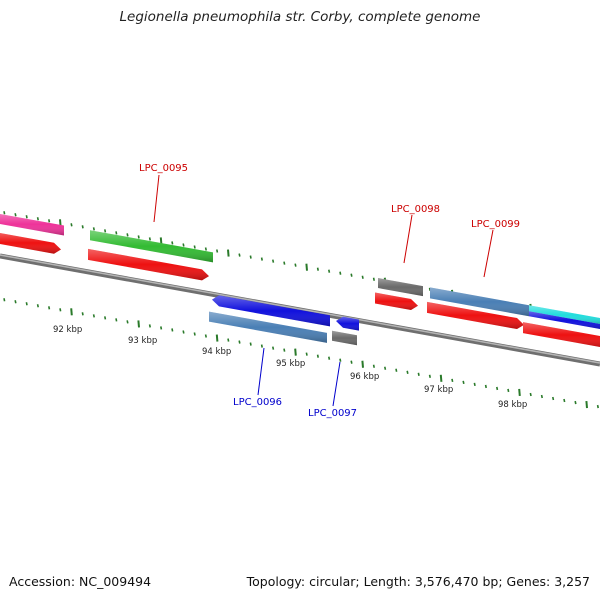 This screenshot has height=600, width=600. What do you see at coordinates (216, 352) in the screenshot?
I see `scale-label-94kbp: 94 kbp` at bounding box center [216, 352].